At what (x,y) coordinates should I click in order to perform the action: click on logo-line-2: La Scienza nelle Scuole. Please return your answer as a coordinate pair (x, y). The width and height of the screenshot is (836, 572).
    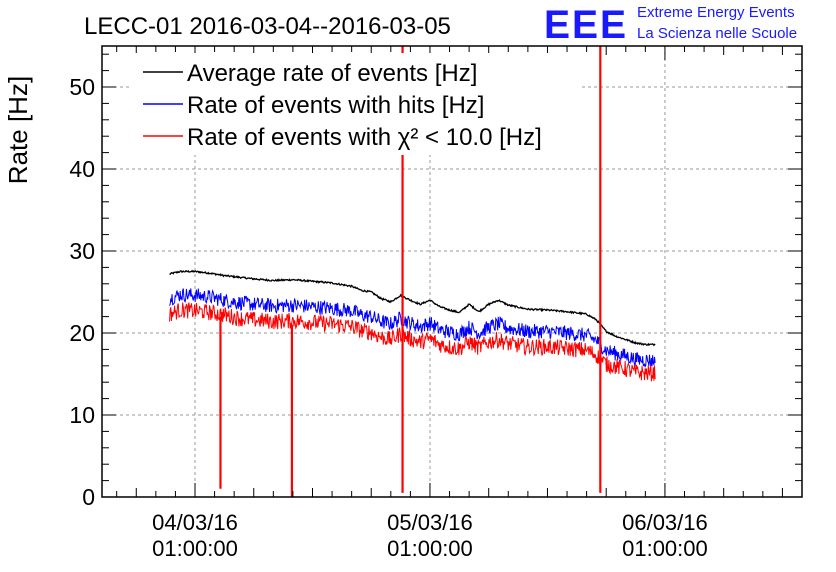
    Looking at the image, I should click on (717, 33).